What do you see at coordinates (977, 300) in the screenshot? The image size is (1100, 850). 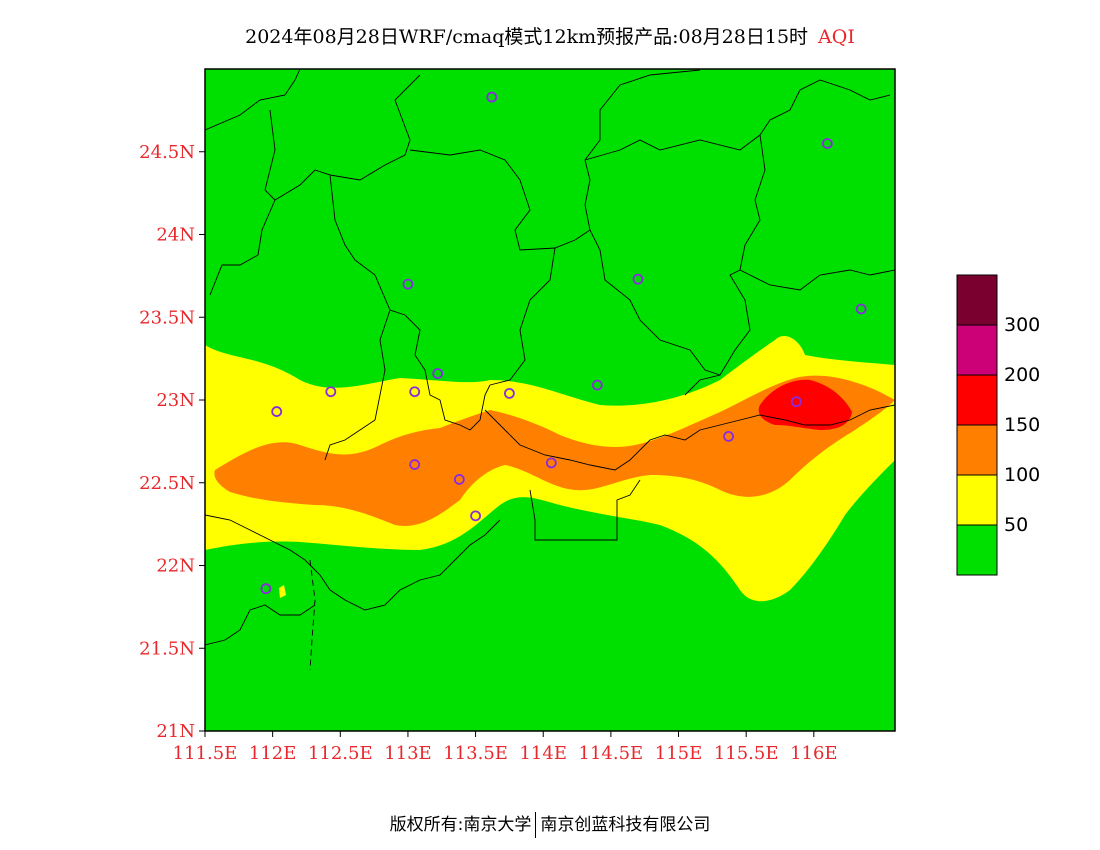 I see `legend-swatch-hazardous` at bounding box center [977, 300].